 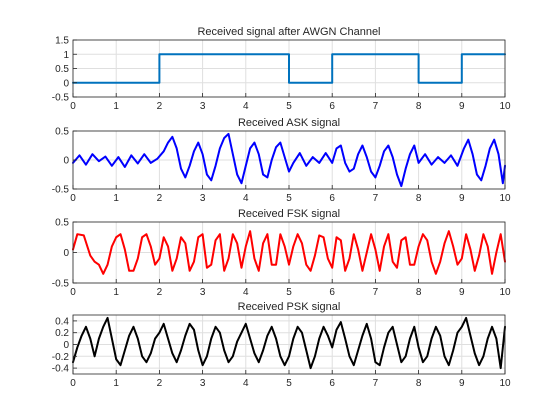 What do you see at coordinates (288, 32) in the screenshot?
I see `subplot-title: Received signal after AWGN Channel` at bounding box center [288, 32].